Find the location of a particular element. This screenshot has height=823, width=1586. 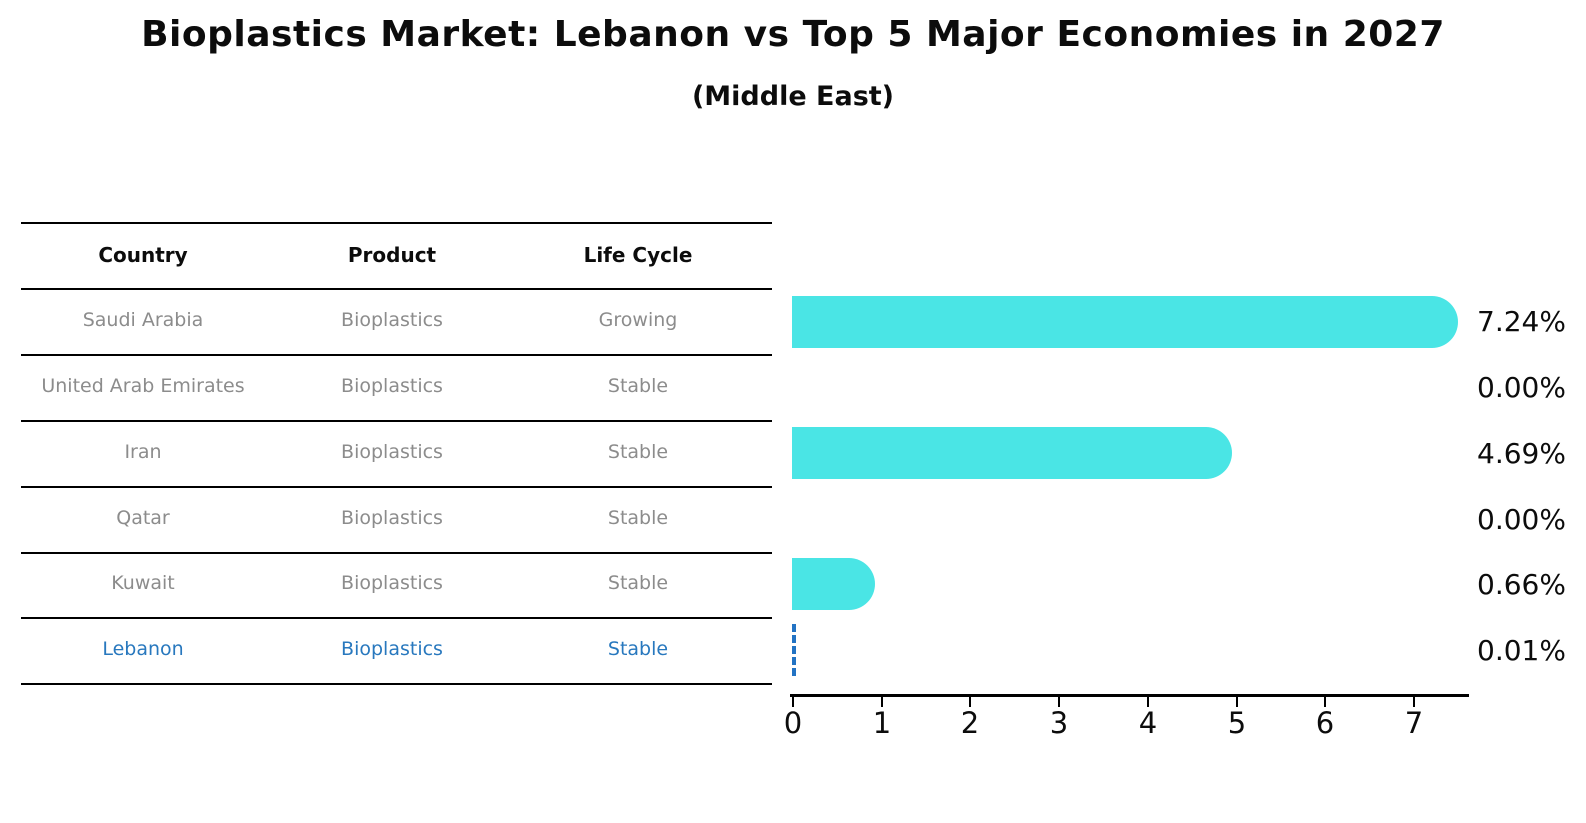

cell-country: Lebanon is located at coordinates (143, 649).